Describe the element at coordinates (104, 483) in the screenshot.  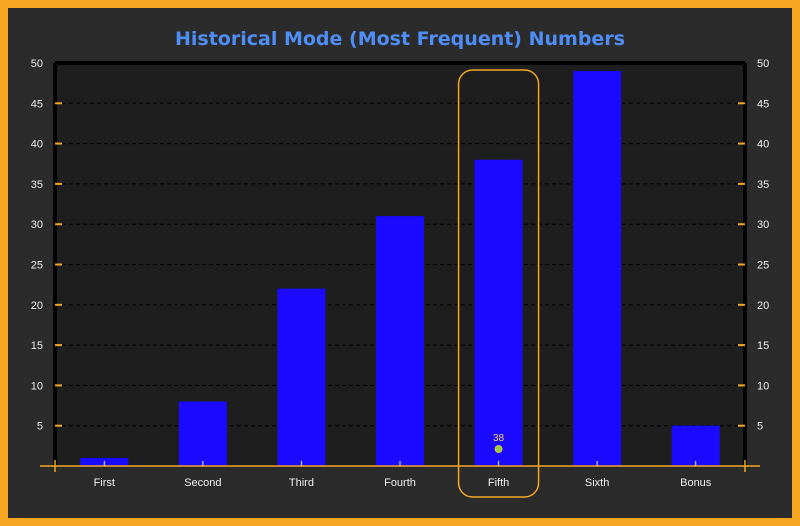
I see `x-tick-label: First` at that location.